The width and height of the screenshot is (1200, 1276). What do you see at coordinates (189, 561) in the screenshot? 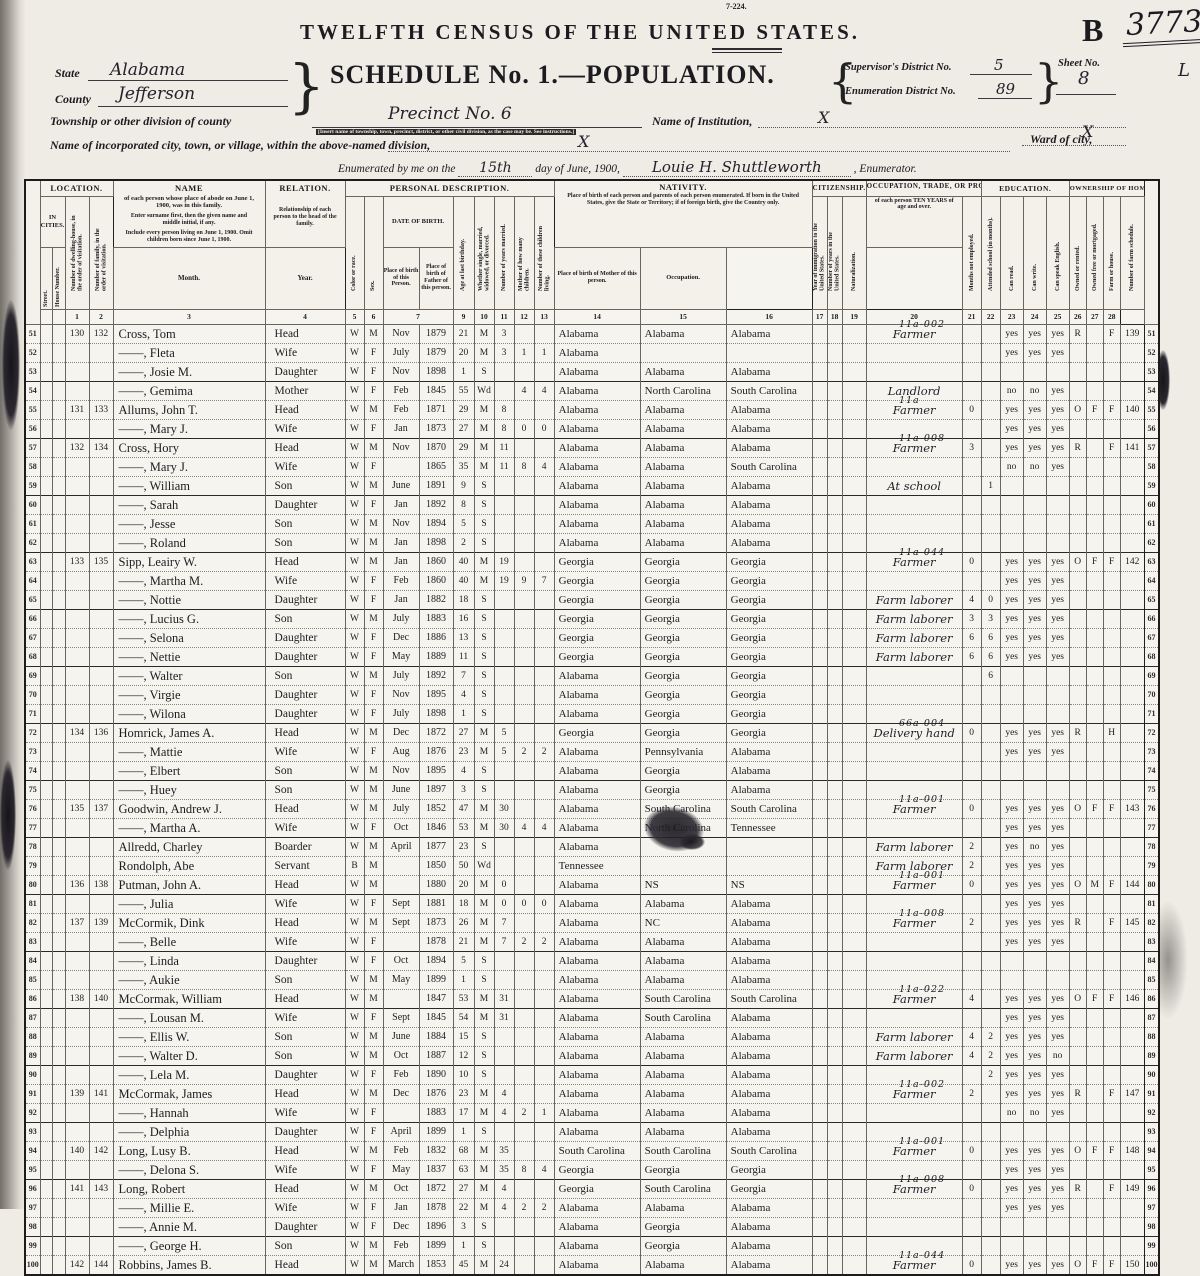
I see `person-name: Sipp, Leairy W.` at bounding box center [189, 561].